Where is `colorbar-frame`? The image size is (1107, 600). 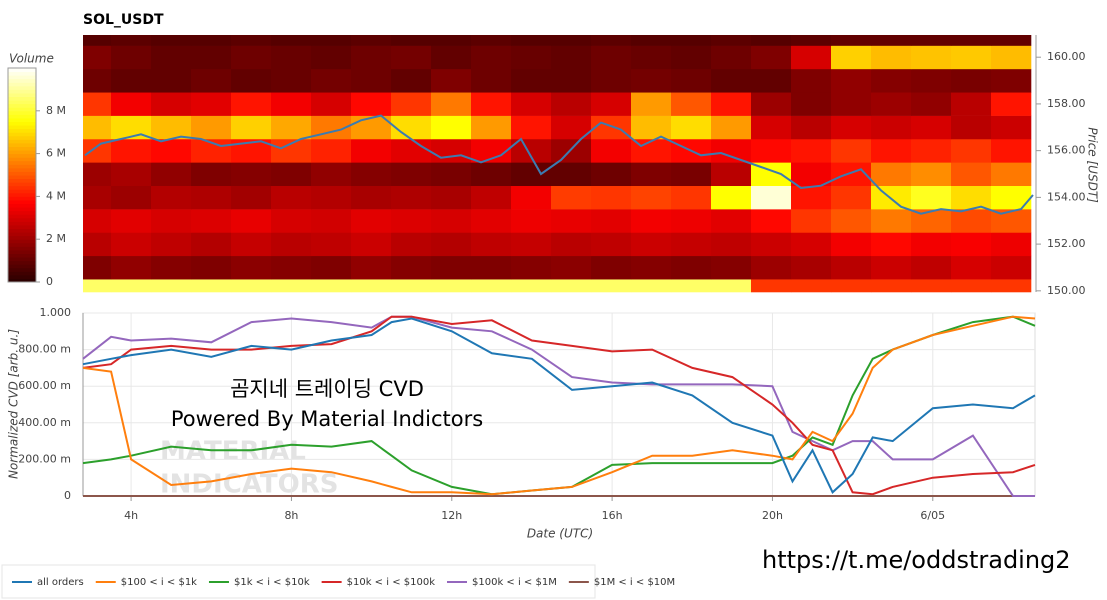
colorbar-frame is located at coordinates (22, 175).